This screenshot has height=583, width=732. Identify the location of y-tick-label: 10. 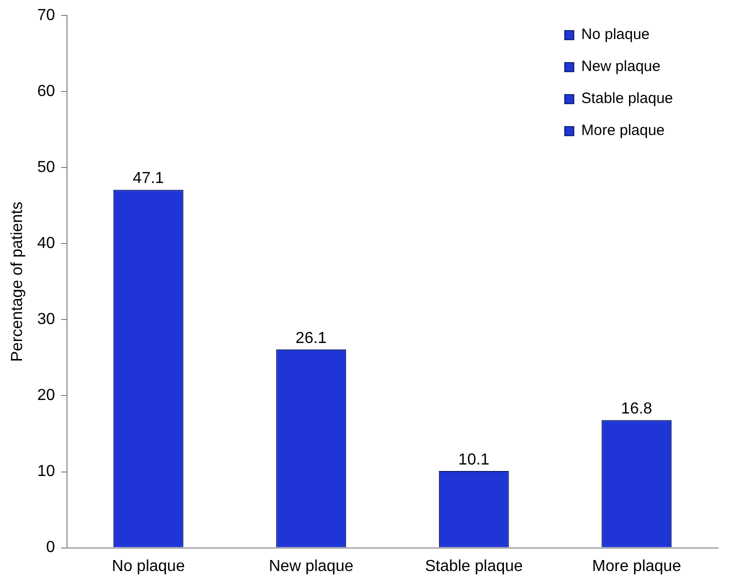
(46, 471).